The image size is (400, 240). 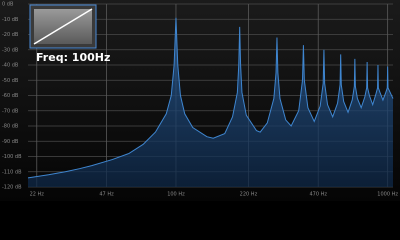 What do you see at coordinates (10, 127) in the screenshot?
I see `y-tick-label: -80 dB` at bounding box center [10, 127].